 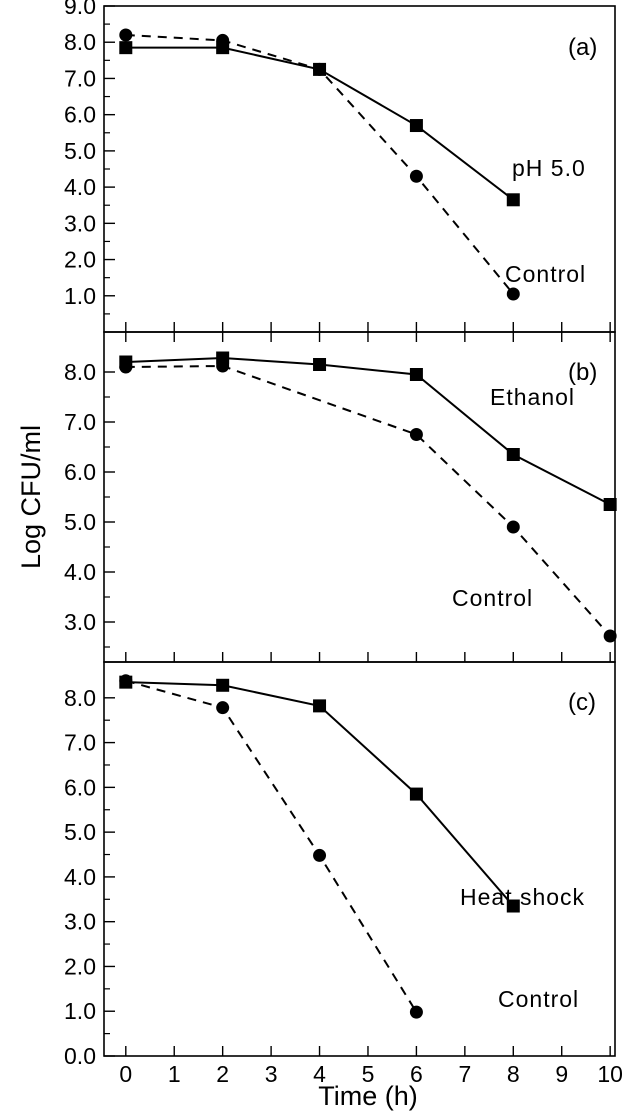 What do you see at coordinates (174, 1074) in the screenshot?
I see `x-tick-label: 1` at bounding box center [174, 1074].